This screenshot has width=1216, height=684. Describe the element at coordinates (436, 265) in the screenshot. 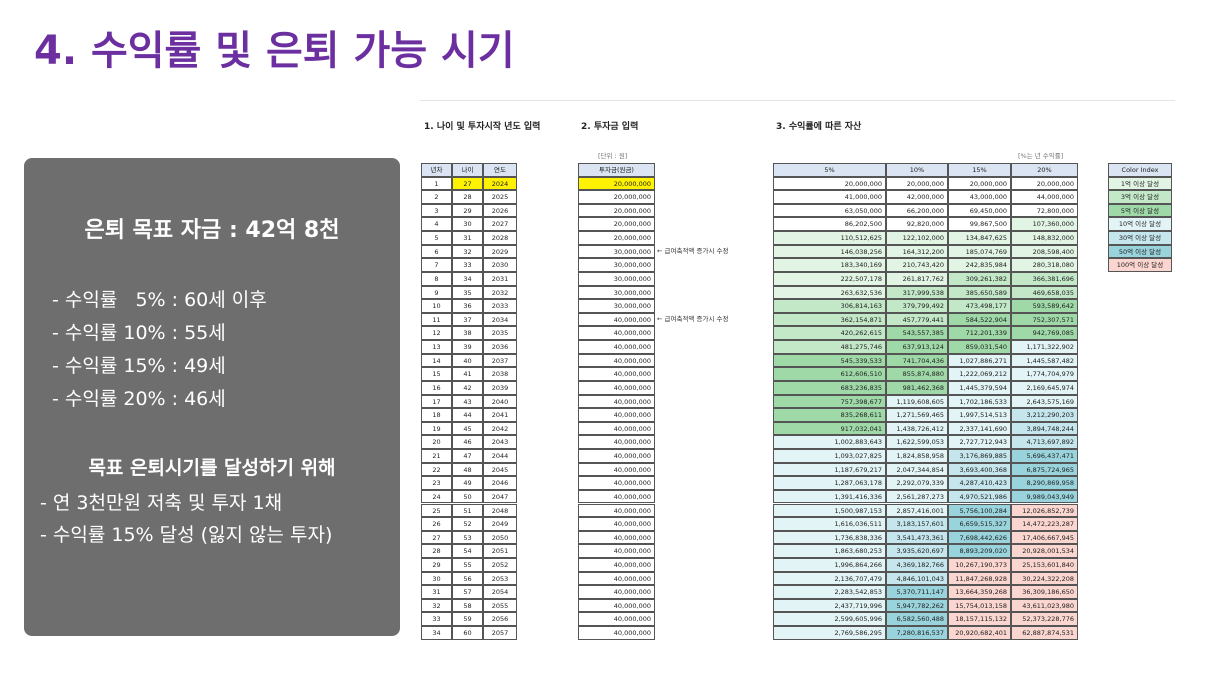

I see `year-number: 7` at that location.